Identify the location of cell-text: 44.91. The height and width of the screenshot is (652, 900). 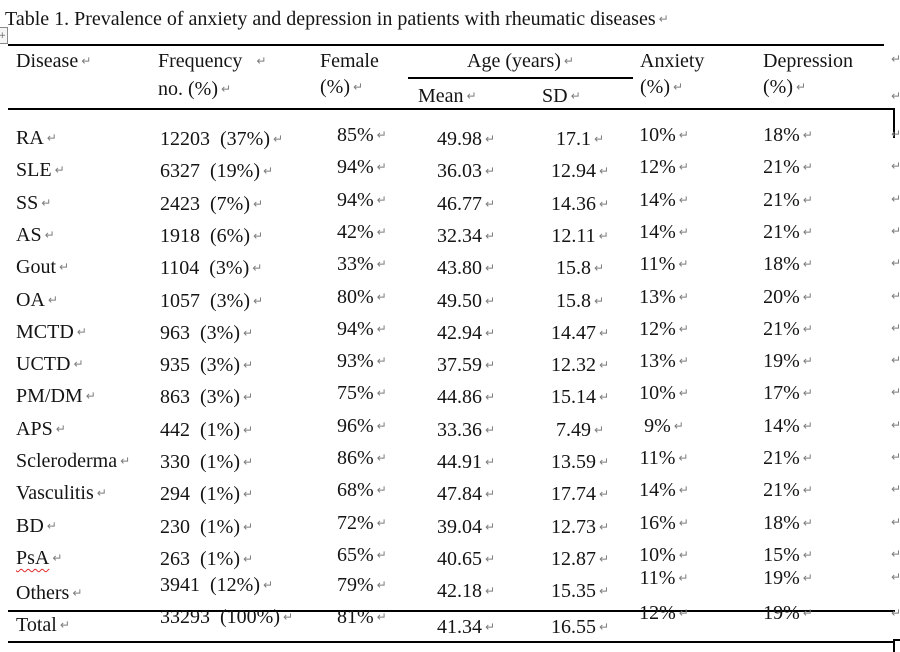
(459, 462).